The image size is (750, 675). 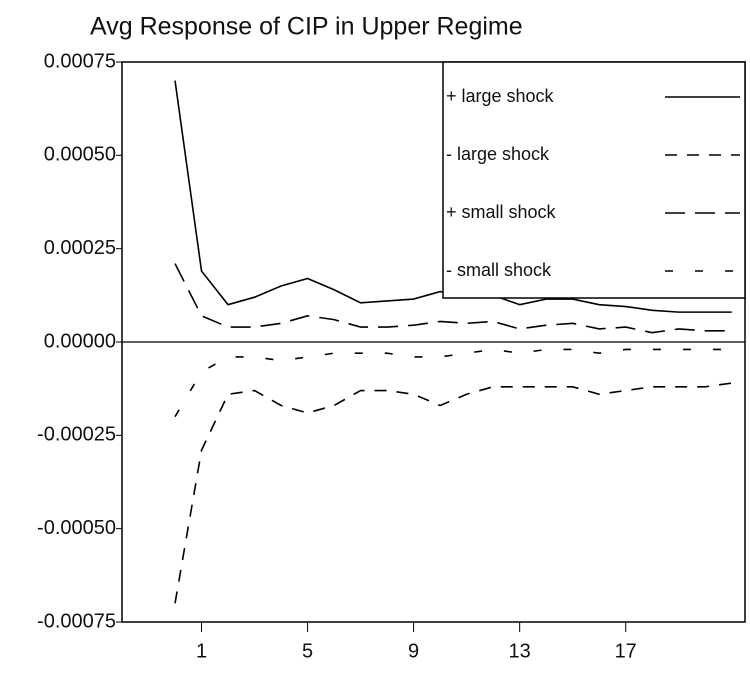 I want to click on legend-label: - small shock, so click(x=499, y=270).